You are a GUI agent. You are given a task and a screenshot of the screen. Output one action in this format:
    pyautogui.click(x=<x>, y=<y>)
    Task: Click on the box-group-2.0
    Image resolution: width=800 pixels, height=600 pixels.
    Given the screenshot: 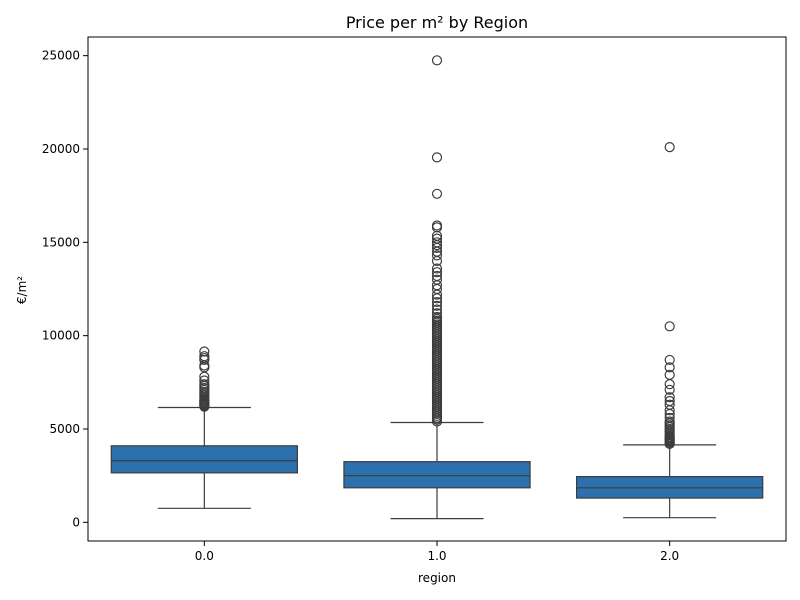 What is the action you would take?
    pyautogui.click(x=669, y=330)
    